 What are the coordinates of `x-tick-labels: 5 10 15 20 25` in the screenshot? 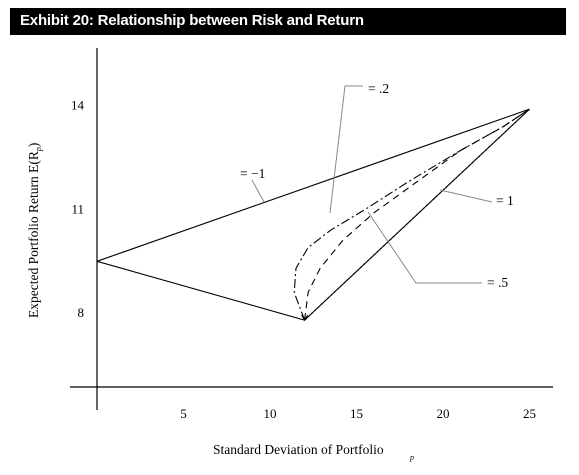 It's located at (358, 413).